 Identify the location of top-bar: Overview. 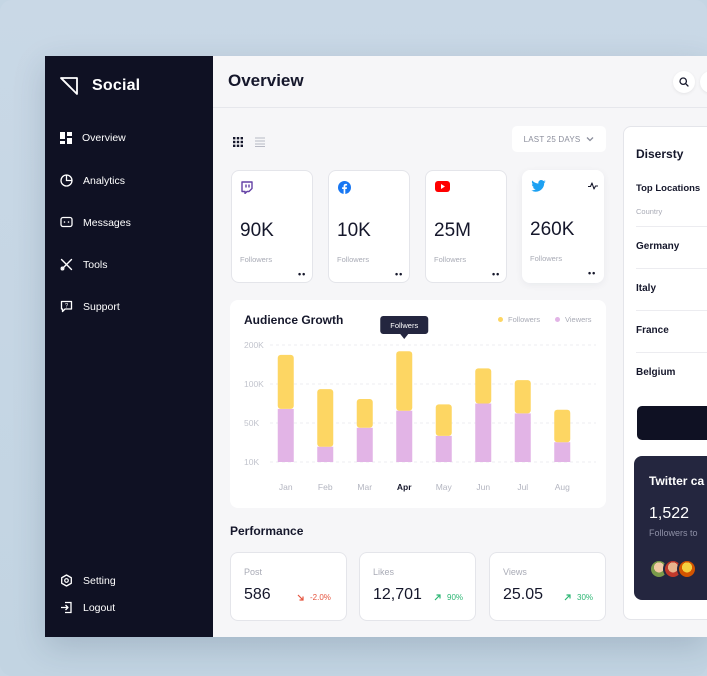
(460, 82).